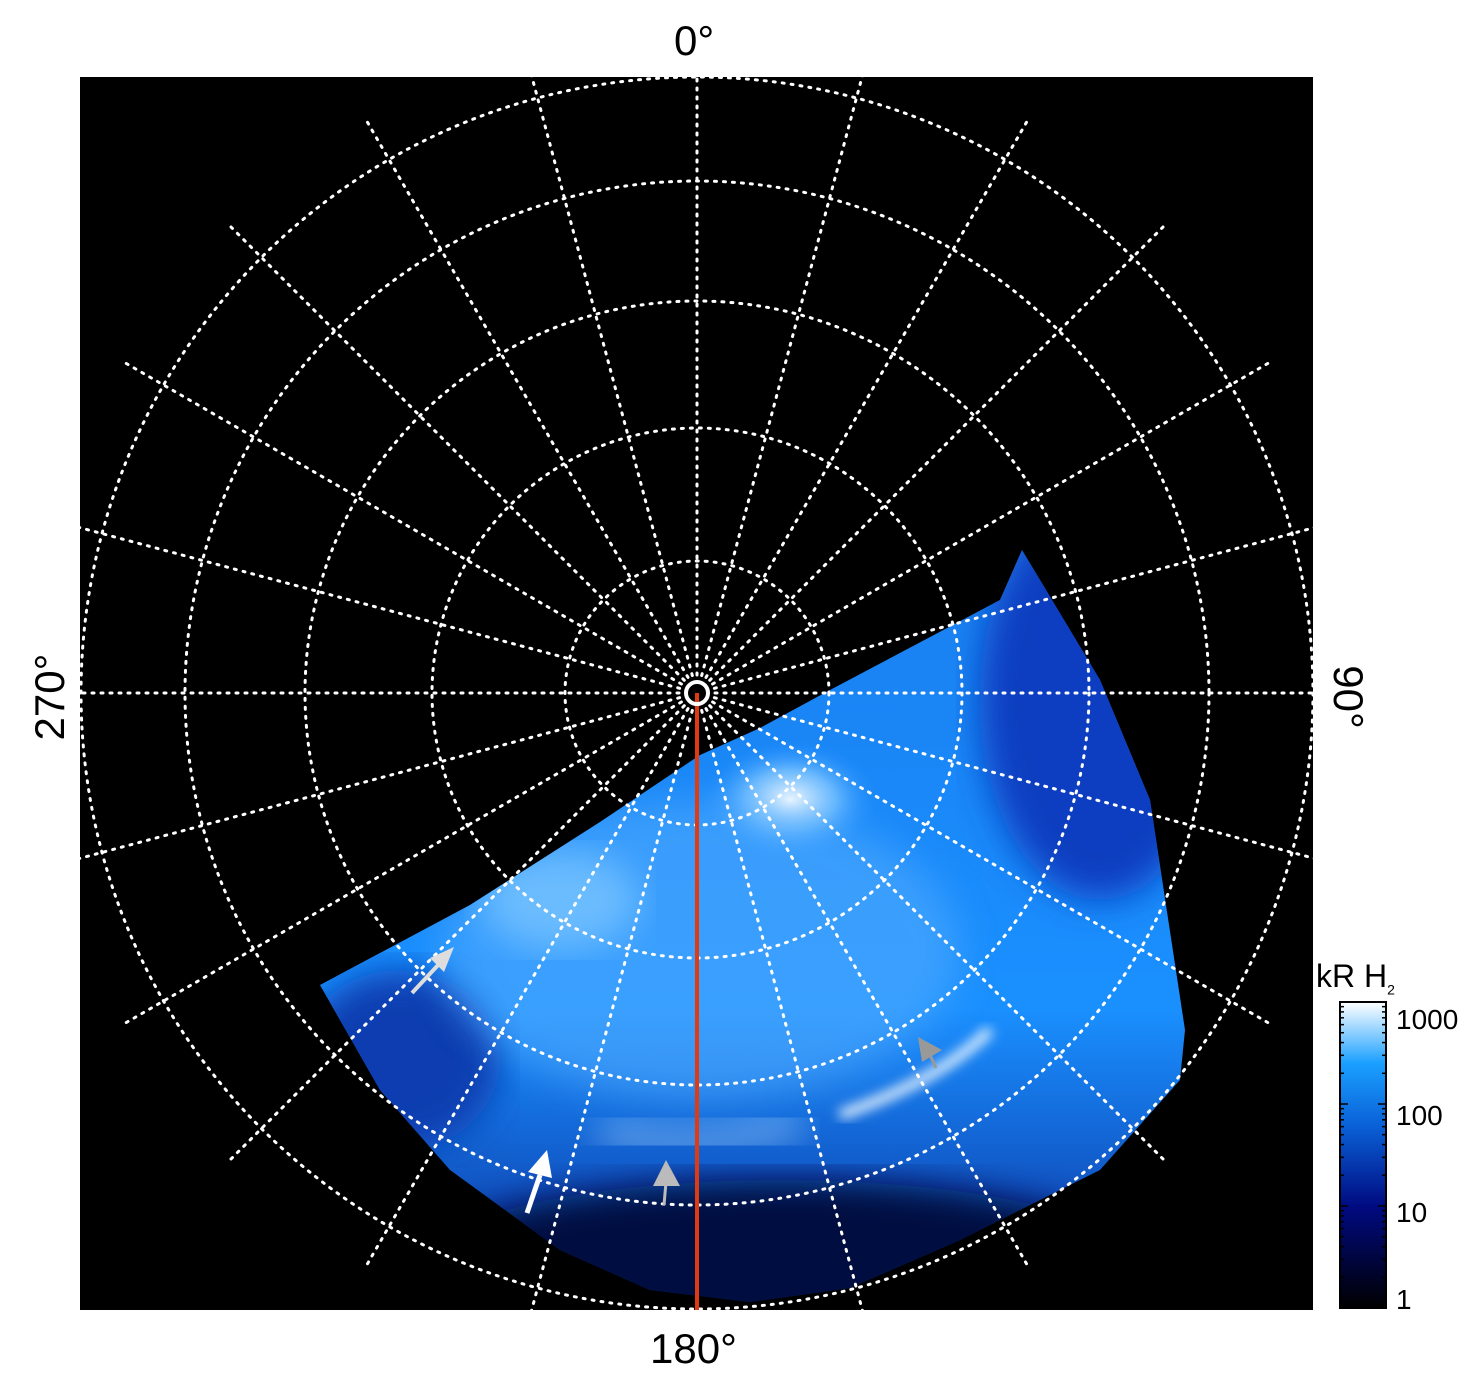 The height and width of the screenshot is (1386, 1481). Describe the element at coordinates (1391, 989) in the screenshot. I see `colorbar-title-subscript: 2` at that location.